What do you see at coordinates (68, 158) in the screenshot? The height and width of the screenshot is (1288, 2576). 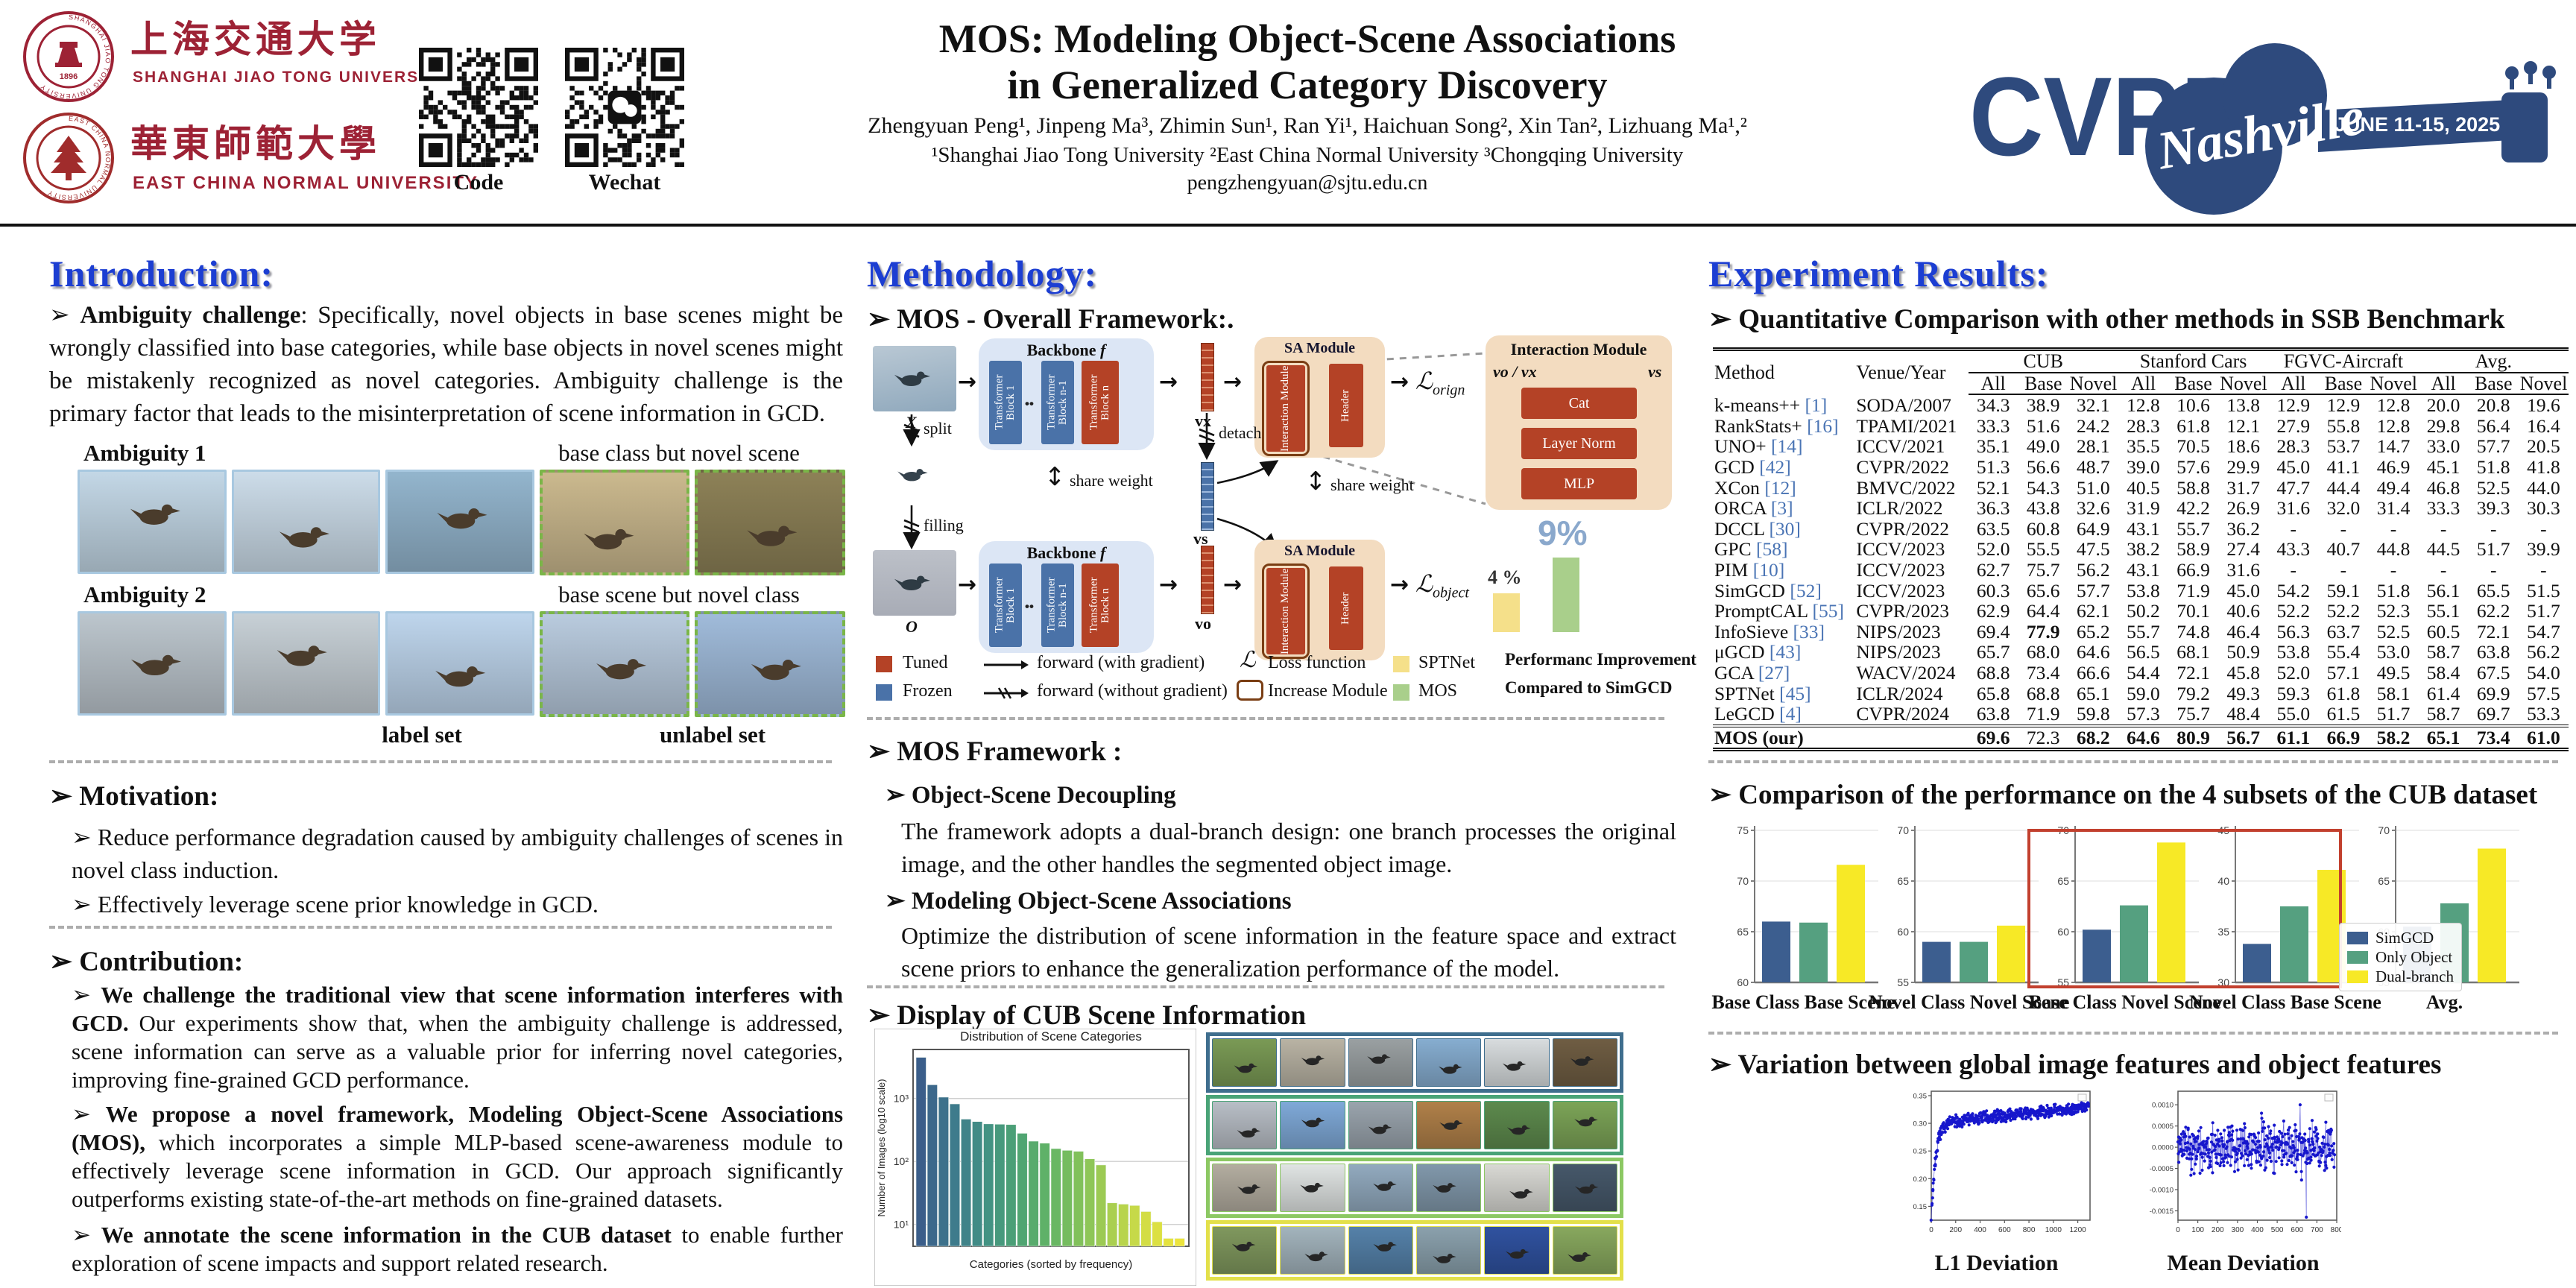 I see `ecnu-seal-icon: EAST CHINA NORMAL UNIVERSITY` at bounding box center [68, 158].